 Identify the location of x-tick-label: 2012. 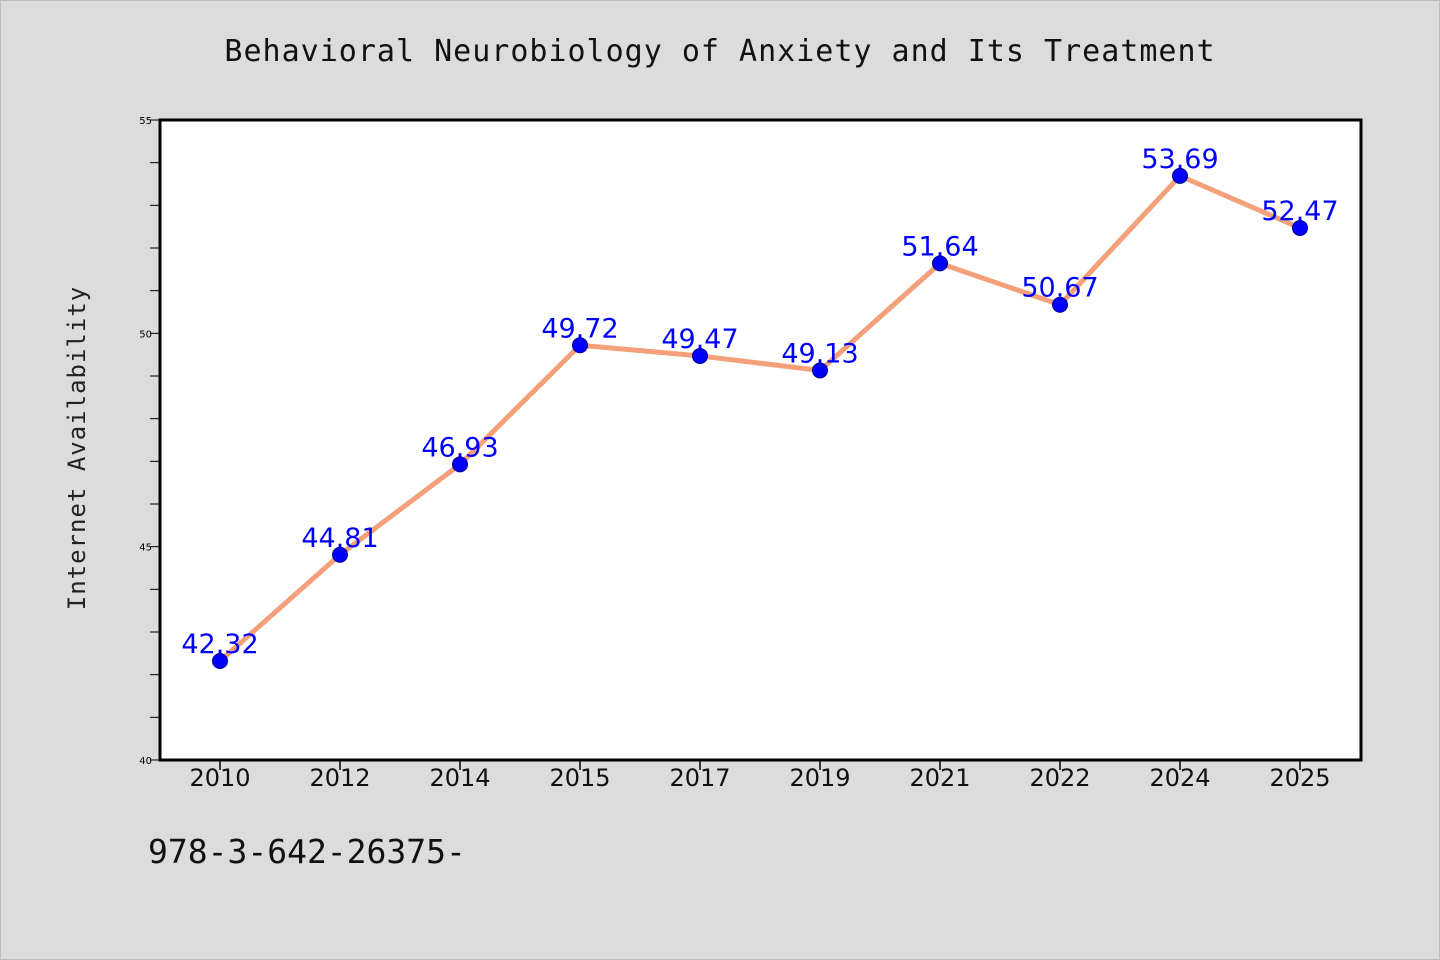
(339, 778).